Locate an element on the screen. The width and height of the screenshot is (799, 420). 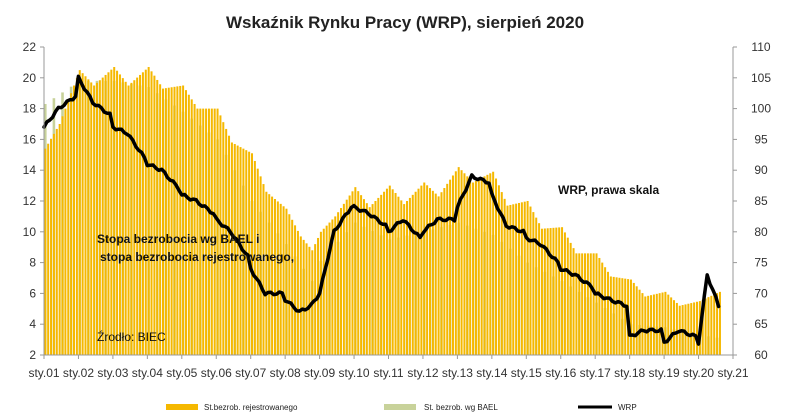
x-tick-label: sty.16 is located at coordinates (560, 373).